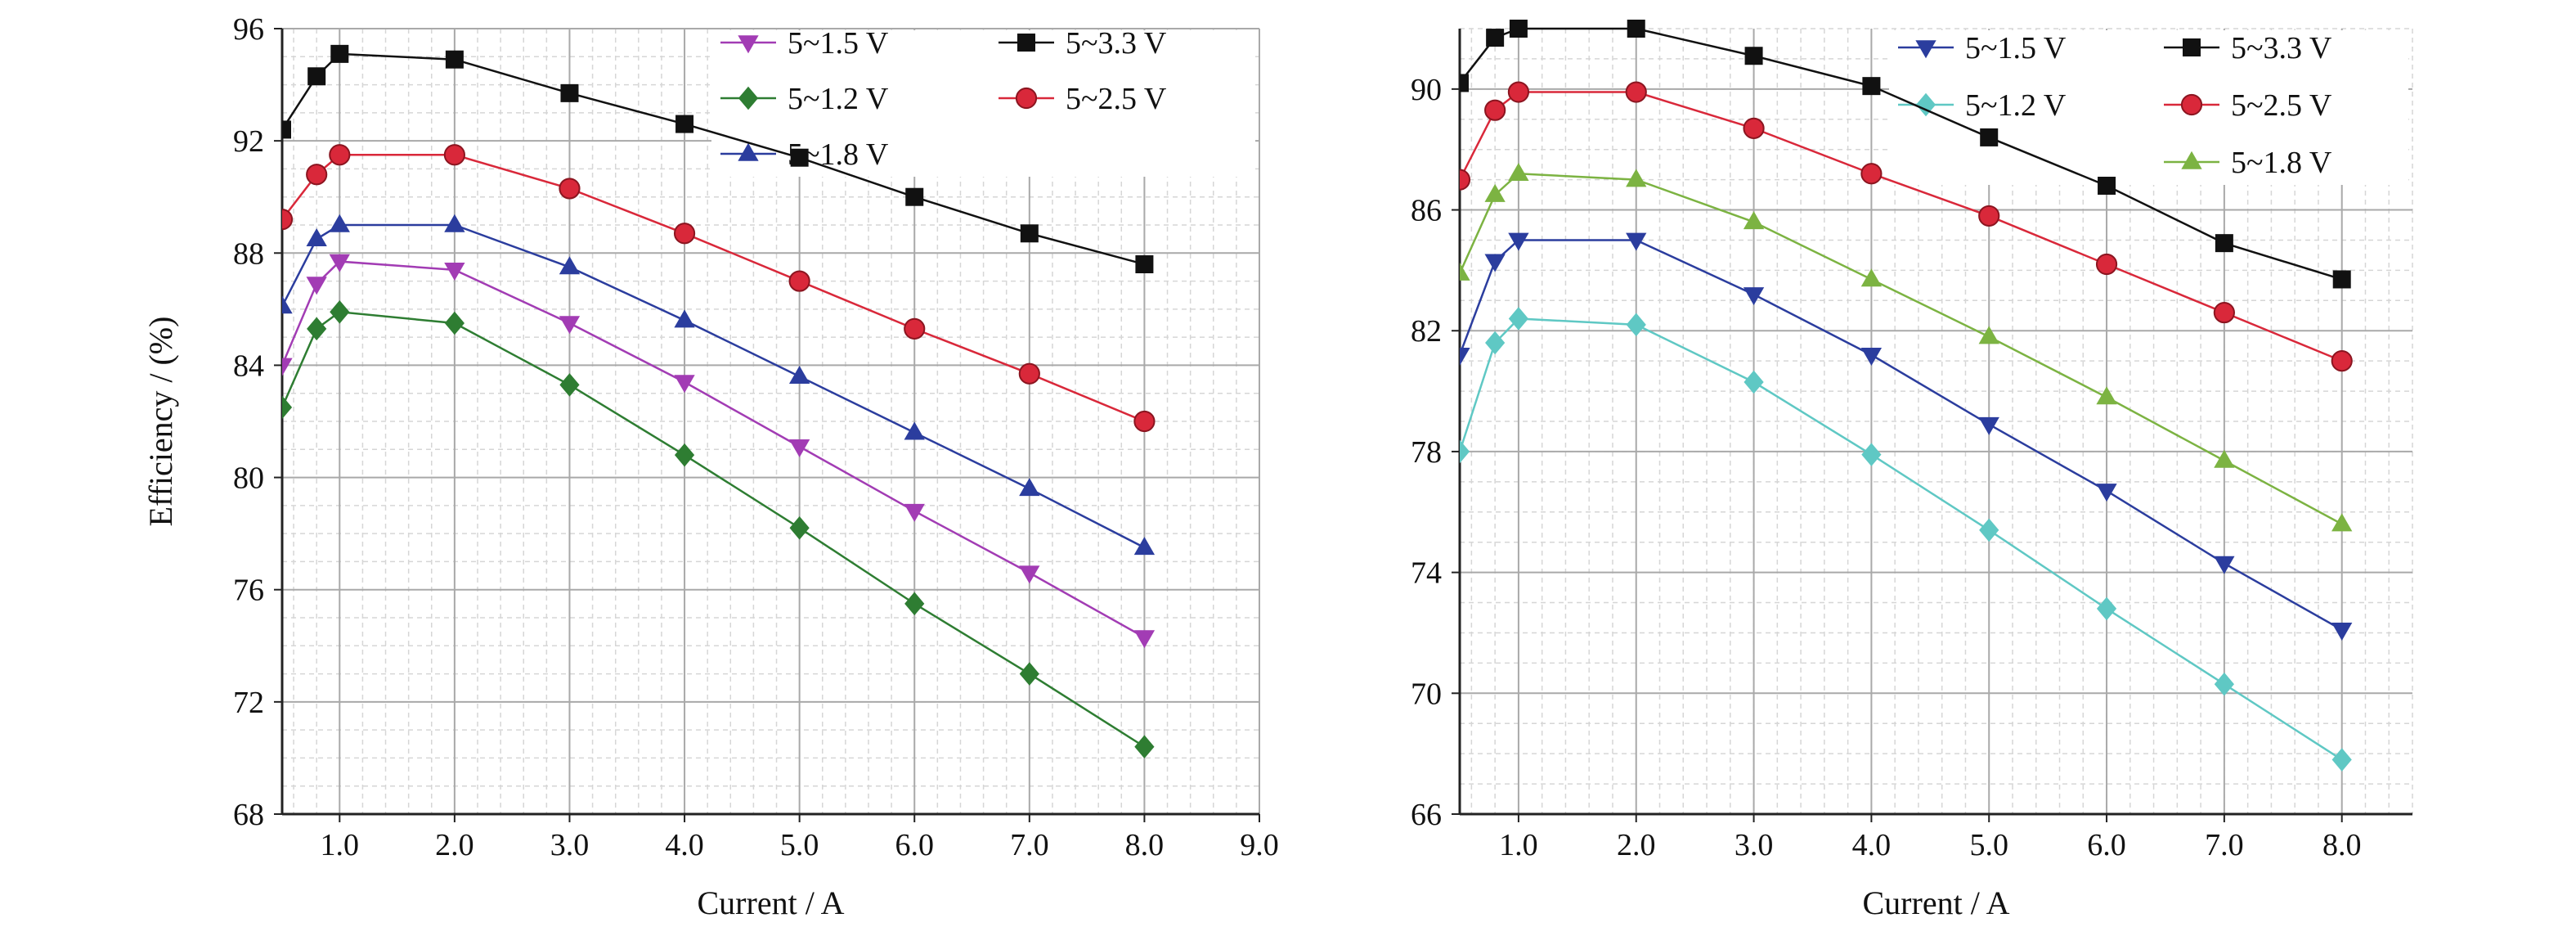 The width and height of the screenshot is (2576, 945). Describe the element at coordinates (248, 703) in the screenshot. I see `y-tick-label: 72` at that location.